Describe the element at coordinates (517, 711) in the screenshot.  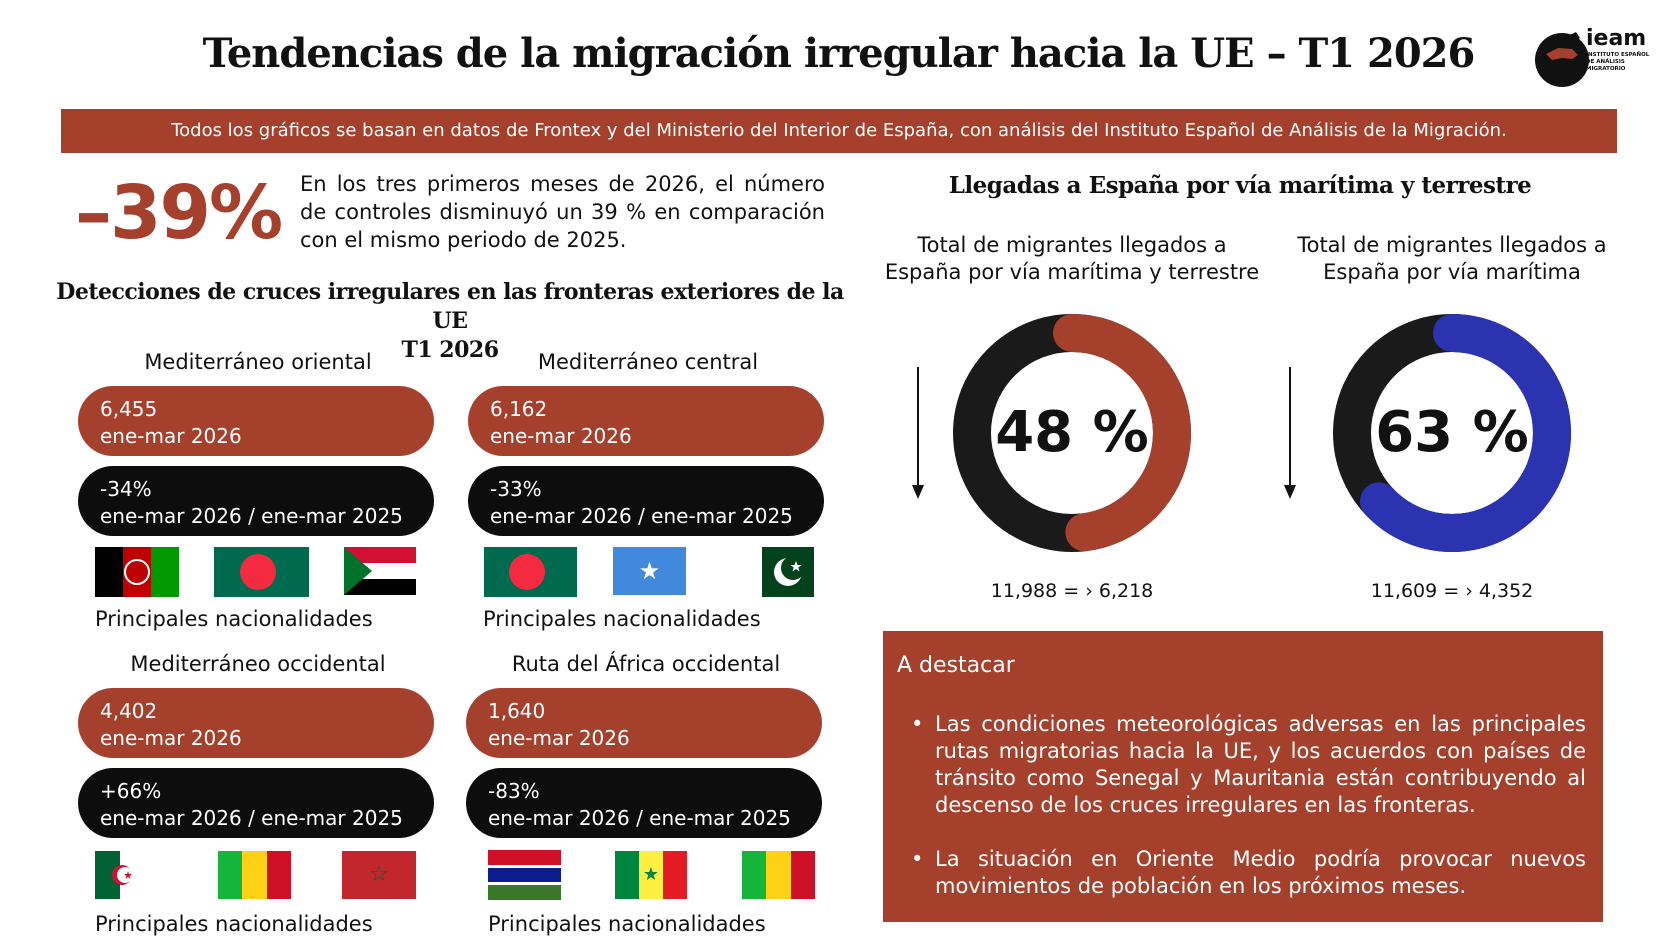
I see `route-count: 1,640` at that location.